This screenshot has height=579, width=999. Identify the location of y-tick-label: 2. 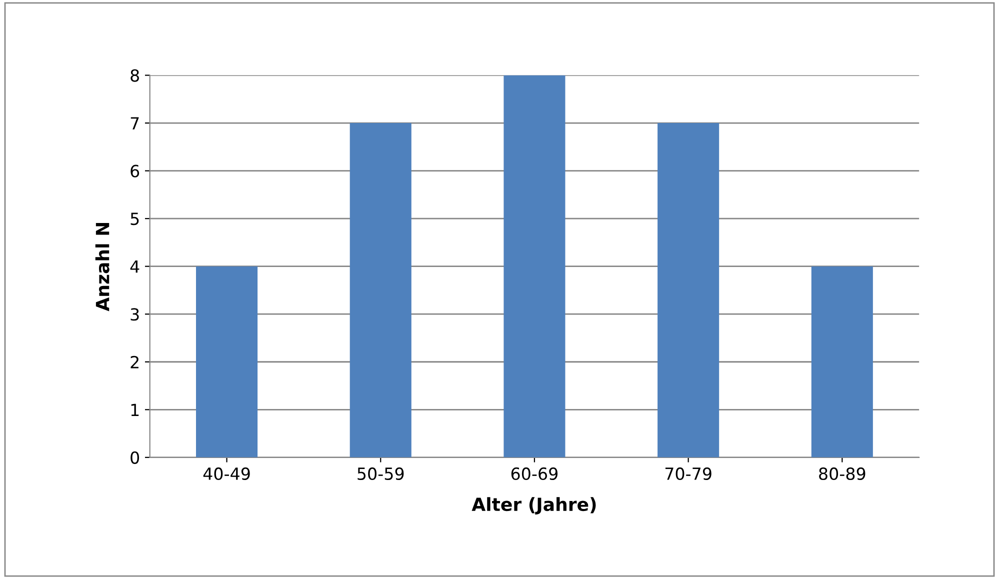
(134, 362).